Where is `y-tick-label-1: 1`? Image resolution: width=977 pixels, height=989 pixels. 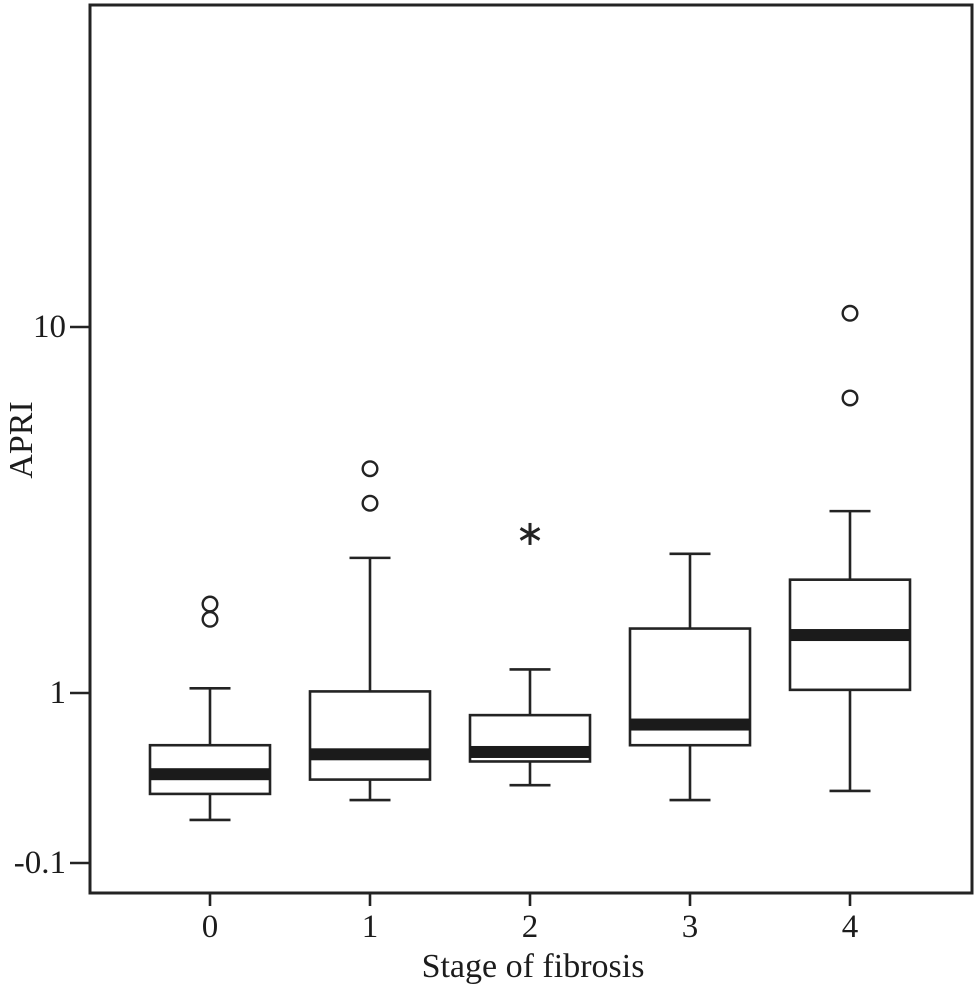
y-tick-label-1: 1 is located at coordinates (58, 693).